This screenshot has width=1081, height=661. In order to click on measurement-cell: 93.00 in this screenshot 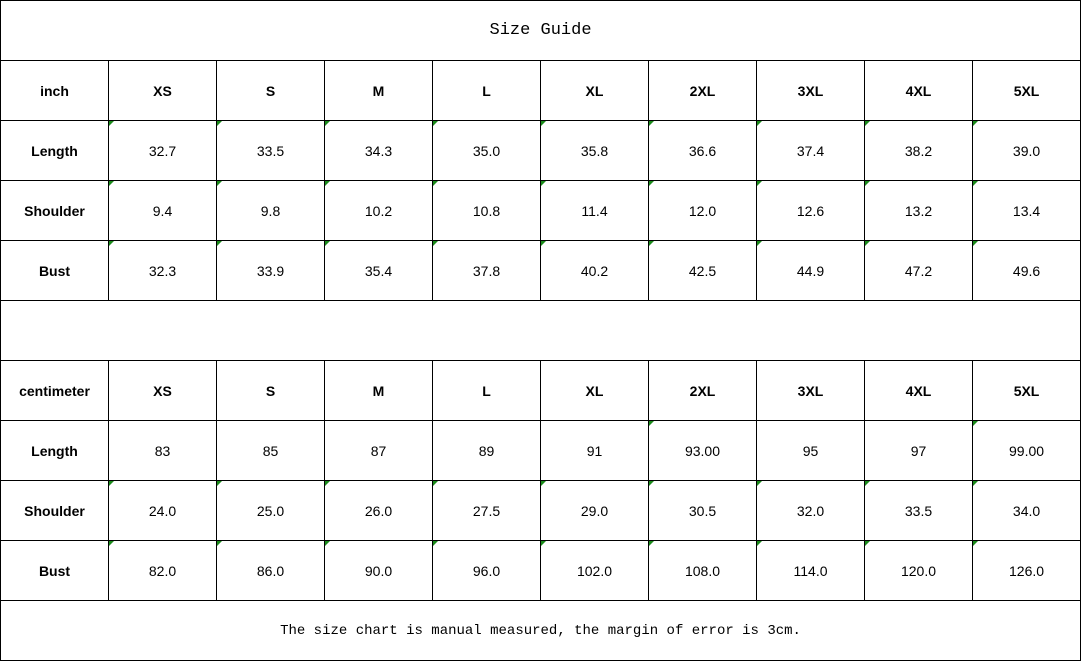, I will do `click(702, 450)`.